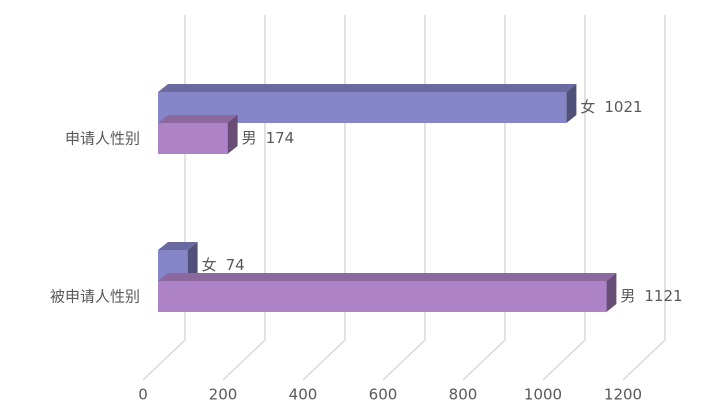  Describe the element at coordinates (102, 139) in the screenshot. I see `y-tick-label: 申请人性别` at that location.